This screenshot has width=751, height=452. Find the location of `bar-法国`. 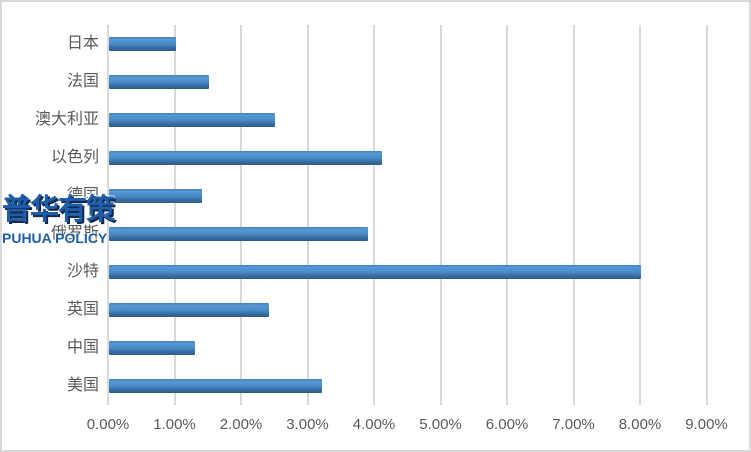

bar-法国 is located at coordinates (159, 82).